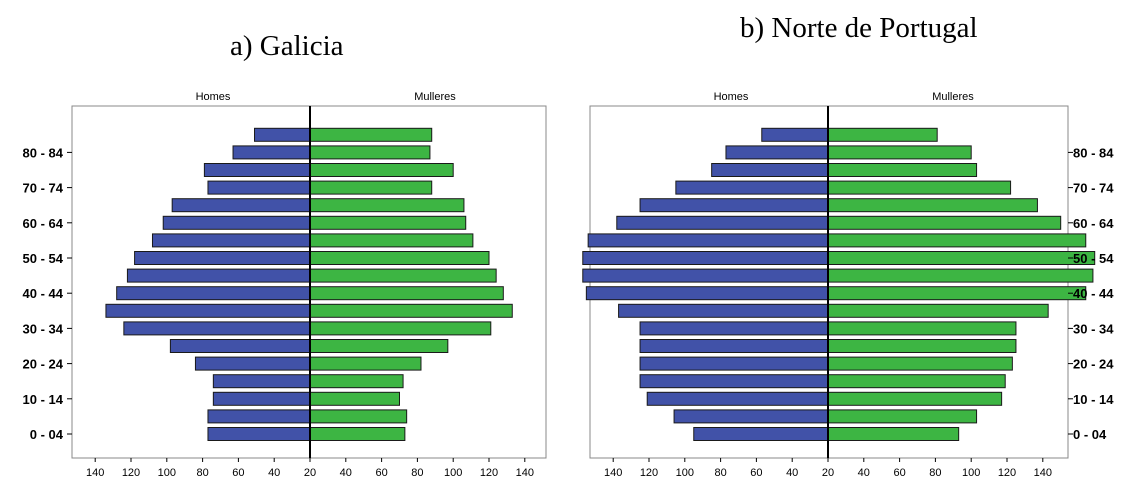  I want to click on panel-b-title: b) Norte de Portugal, so click(859, 28).